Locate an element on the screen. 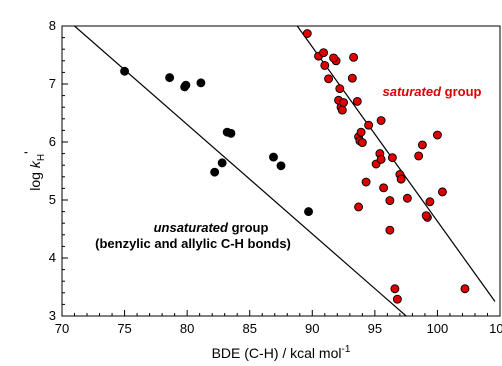 Image resolution: width=502 pixels, height=366 pixels. x-axis-title: BDE (C-H) / kcal mol-1 is located at coordinates (281, 352).